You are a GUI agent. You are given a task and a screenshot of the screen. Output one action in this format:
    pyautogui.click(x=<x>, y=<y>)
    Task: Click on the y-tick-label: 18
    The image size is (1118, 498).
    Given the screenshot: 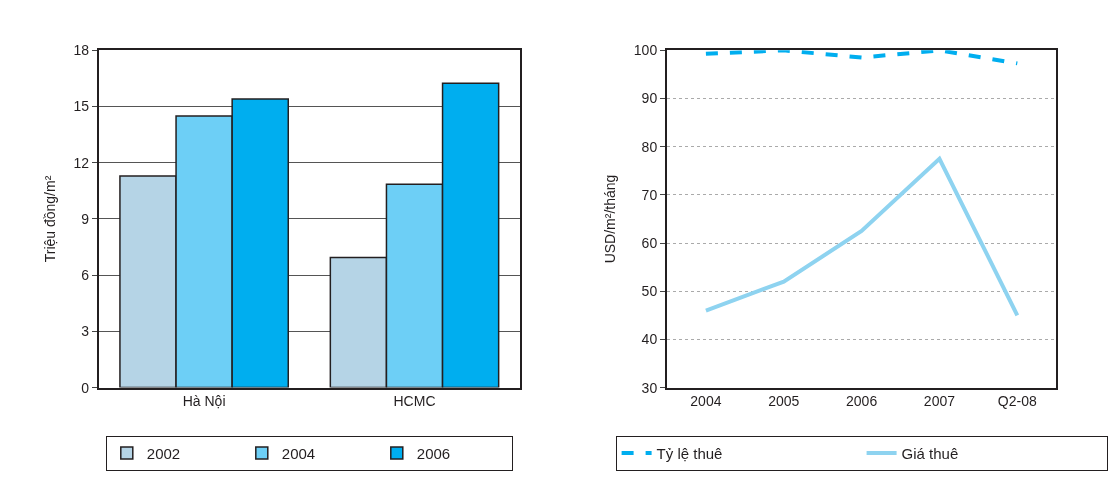 What is the action you would take?
    pyautogui.click(x=81, y=50)
    